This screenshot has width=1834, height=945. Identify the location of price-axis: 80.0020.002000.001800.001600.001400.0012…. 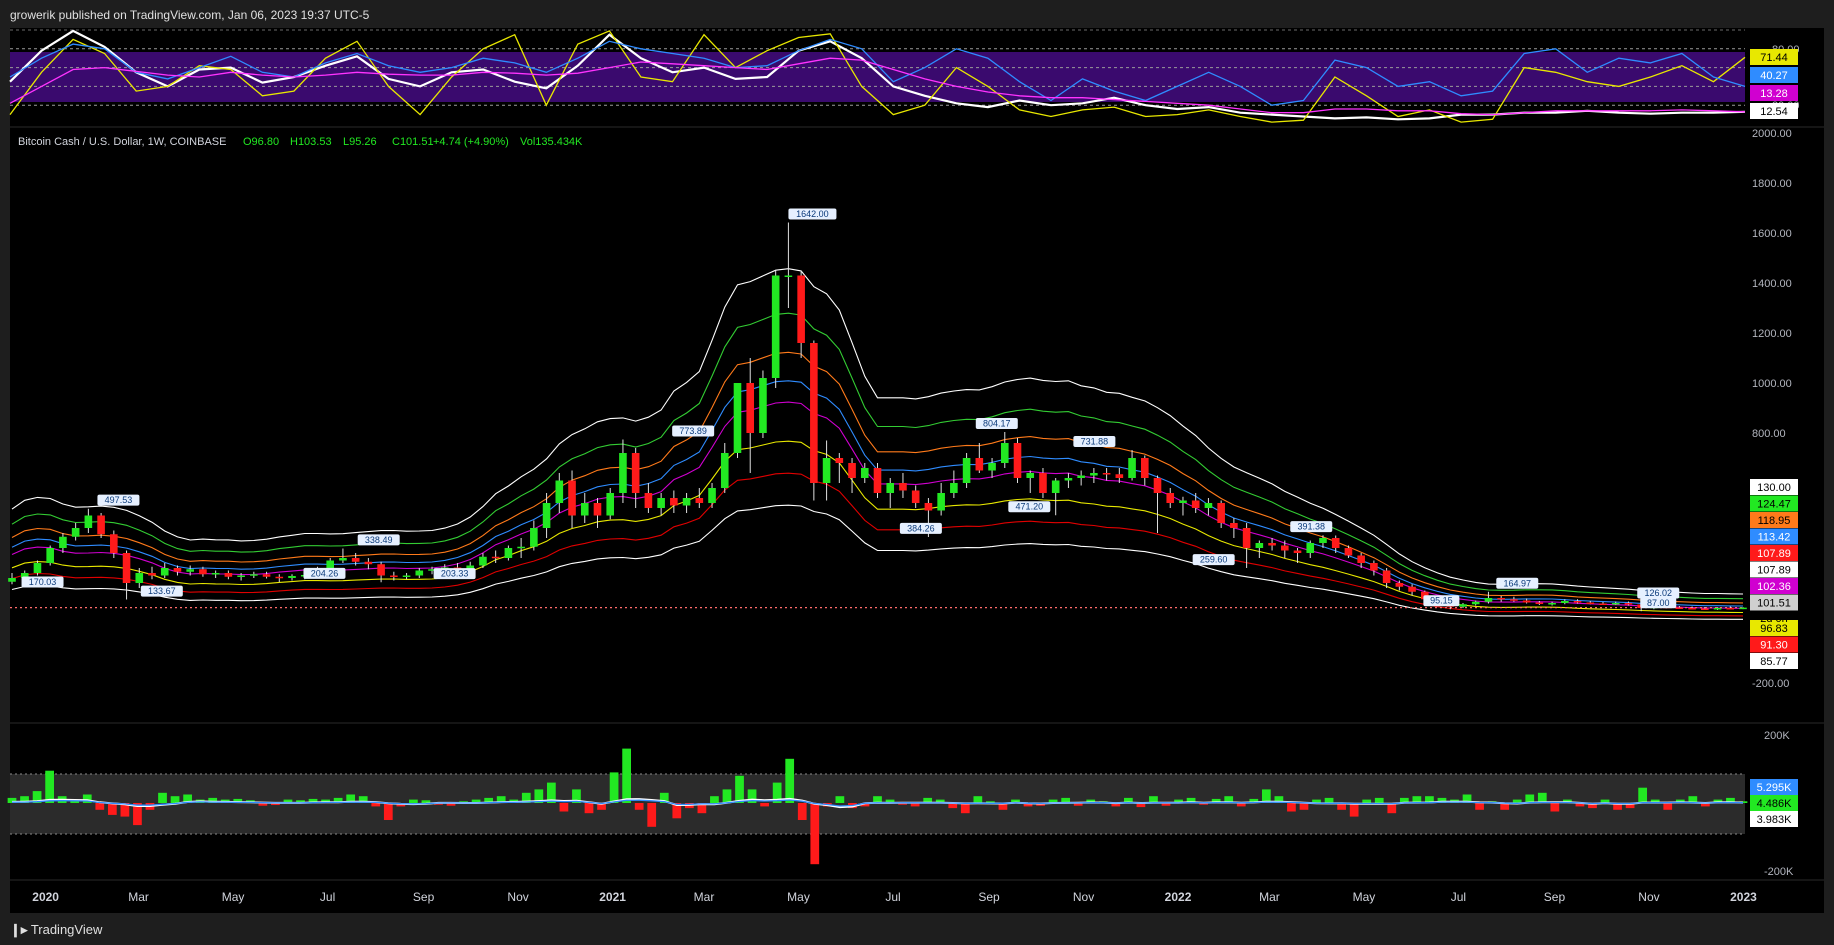
(1775, 461).